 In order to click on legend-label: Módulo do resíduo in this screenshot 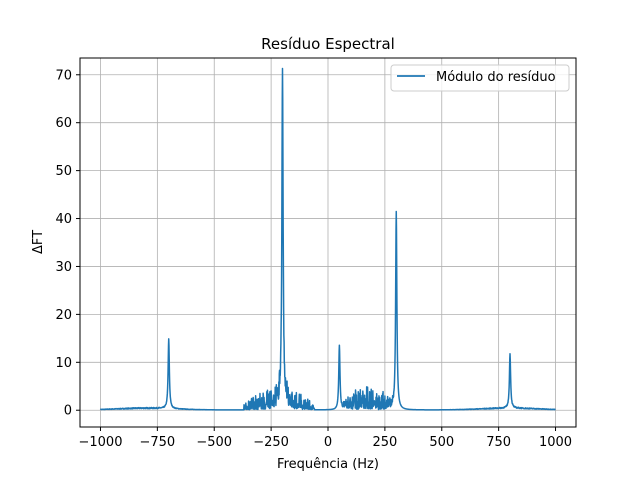, I will do `click(496, 77)`.